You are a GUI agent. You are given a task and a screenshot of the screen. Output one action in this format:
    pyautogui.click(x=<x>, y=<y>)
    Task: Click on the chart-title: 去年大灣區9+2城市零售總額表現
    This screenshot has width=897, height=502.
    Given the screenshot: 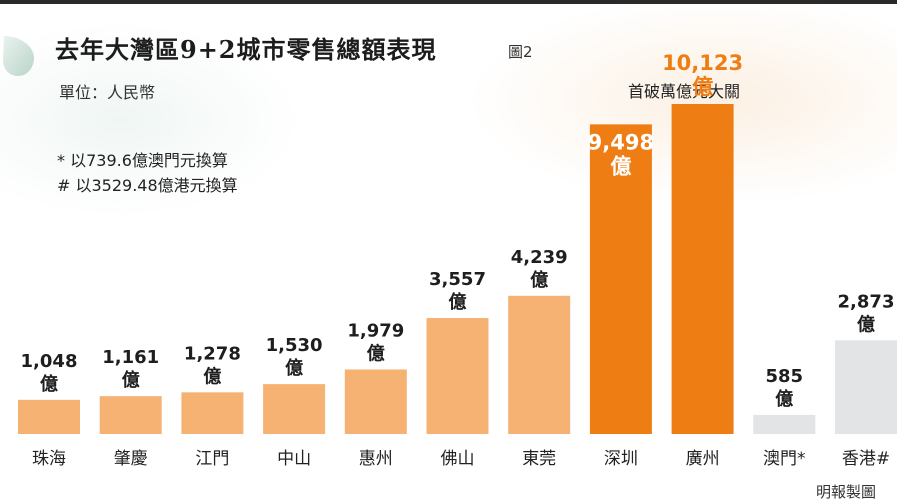 What is the action you would take?
    pyautogui.click(x=246, y=49)
    